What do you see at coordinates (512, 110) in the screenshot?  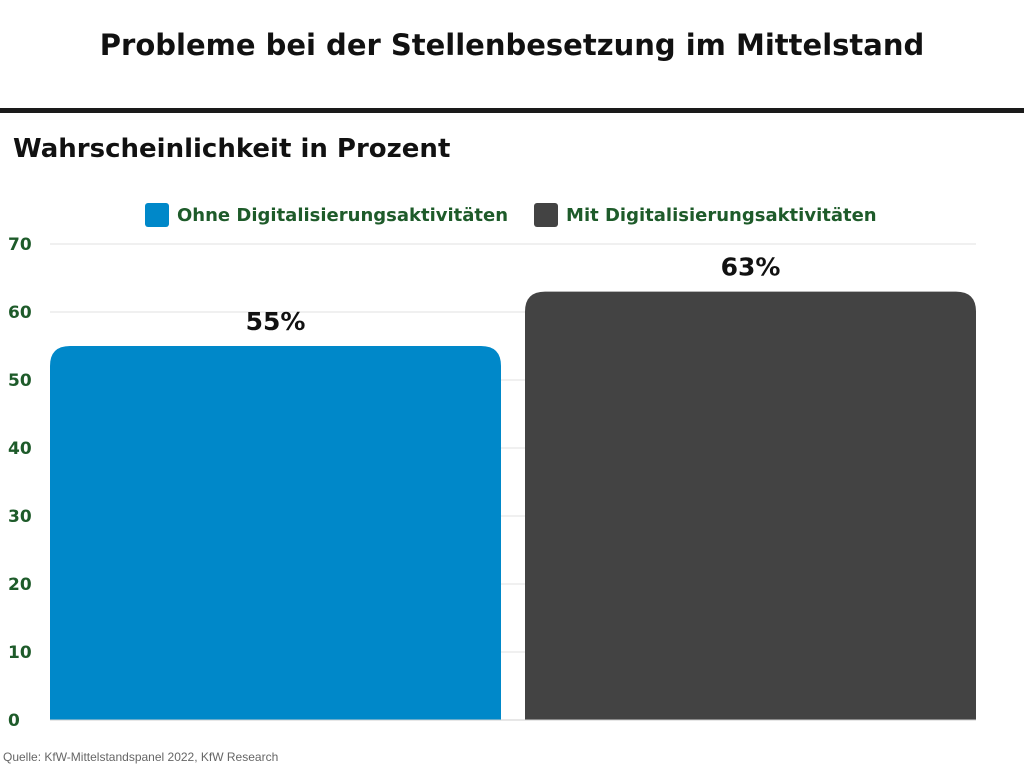 I see `title-divider` at bounding box center [512, 110].